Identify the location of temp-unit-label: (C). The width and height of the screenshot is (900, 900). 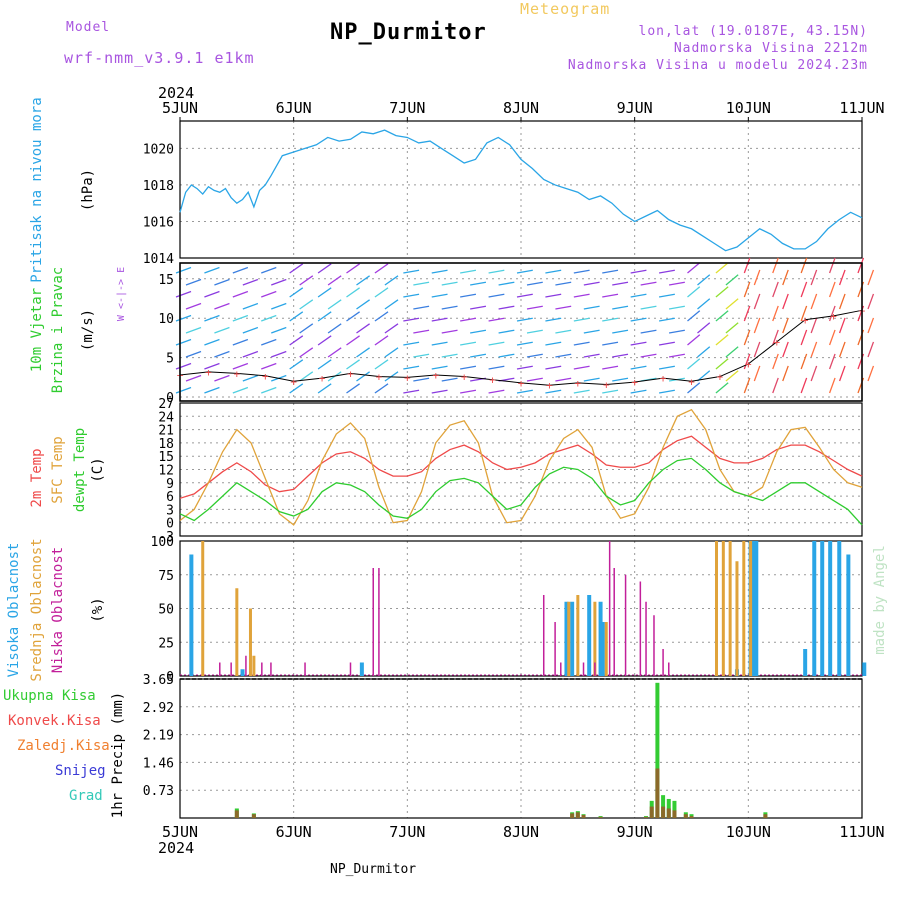
(98, 469).